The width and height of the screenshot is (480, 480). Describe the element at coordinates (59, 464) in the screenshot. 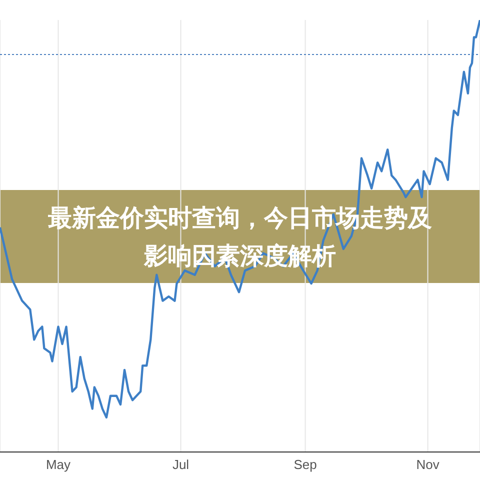

I see `x-tick-label: May` at that location.